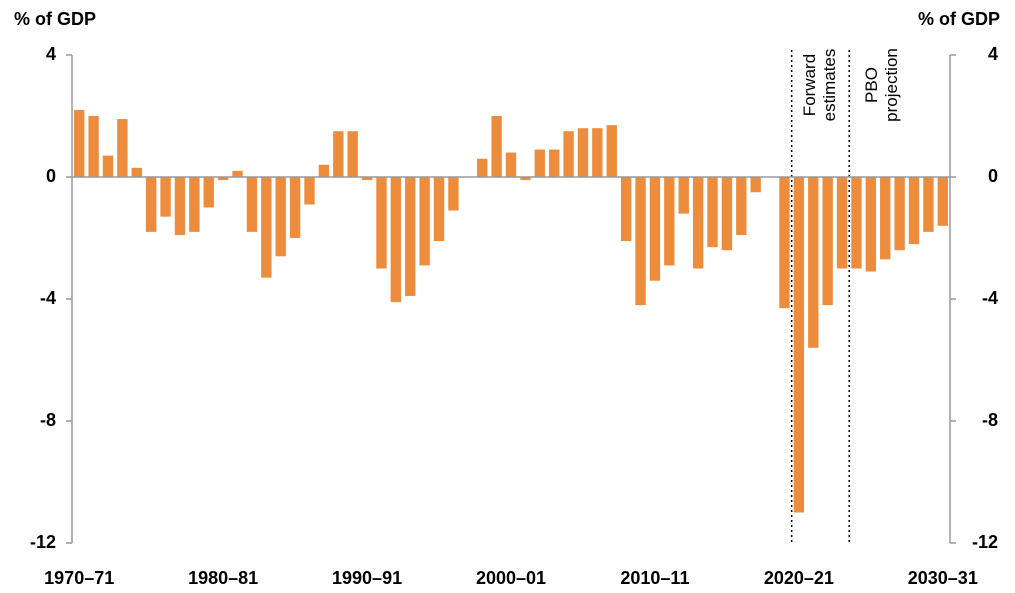 This screenshot has height=593, width=1015. Describe the element at coordinates (959, 19) in the screenshot. I see `y2-axis-label: % of GDP` at that location.